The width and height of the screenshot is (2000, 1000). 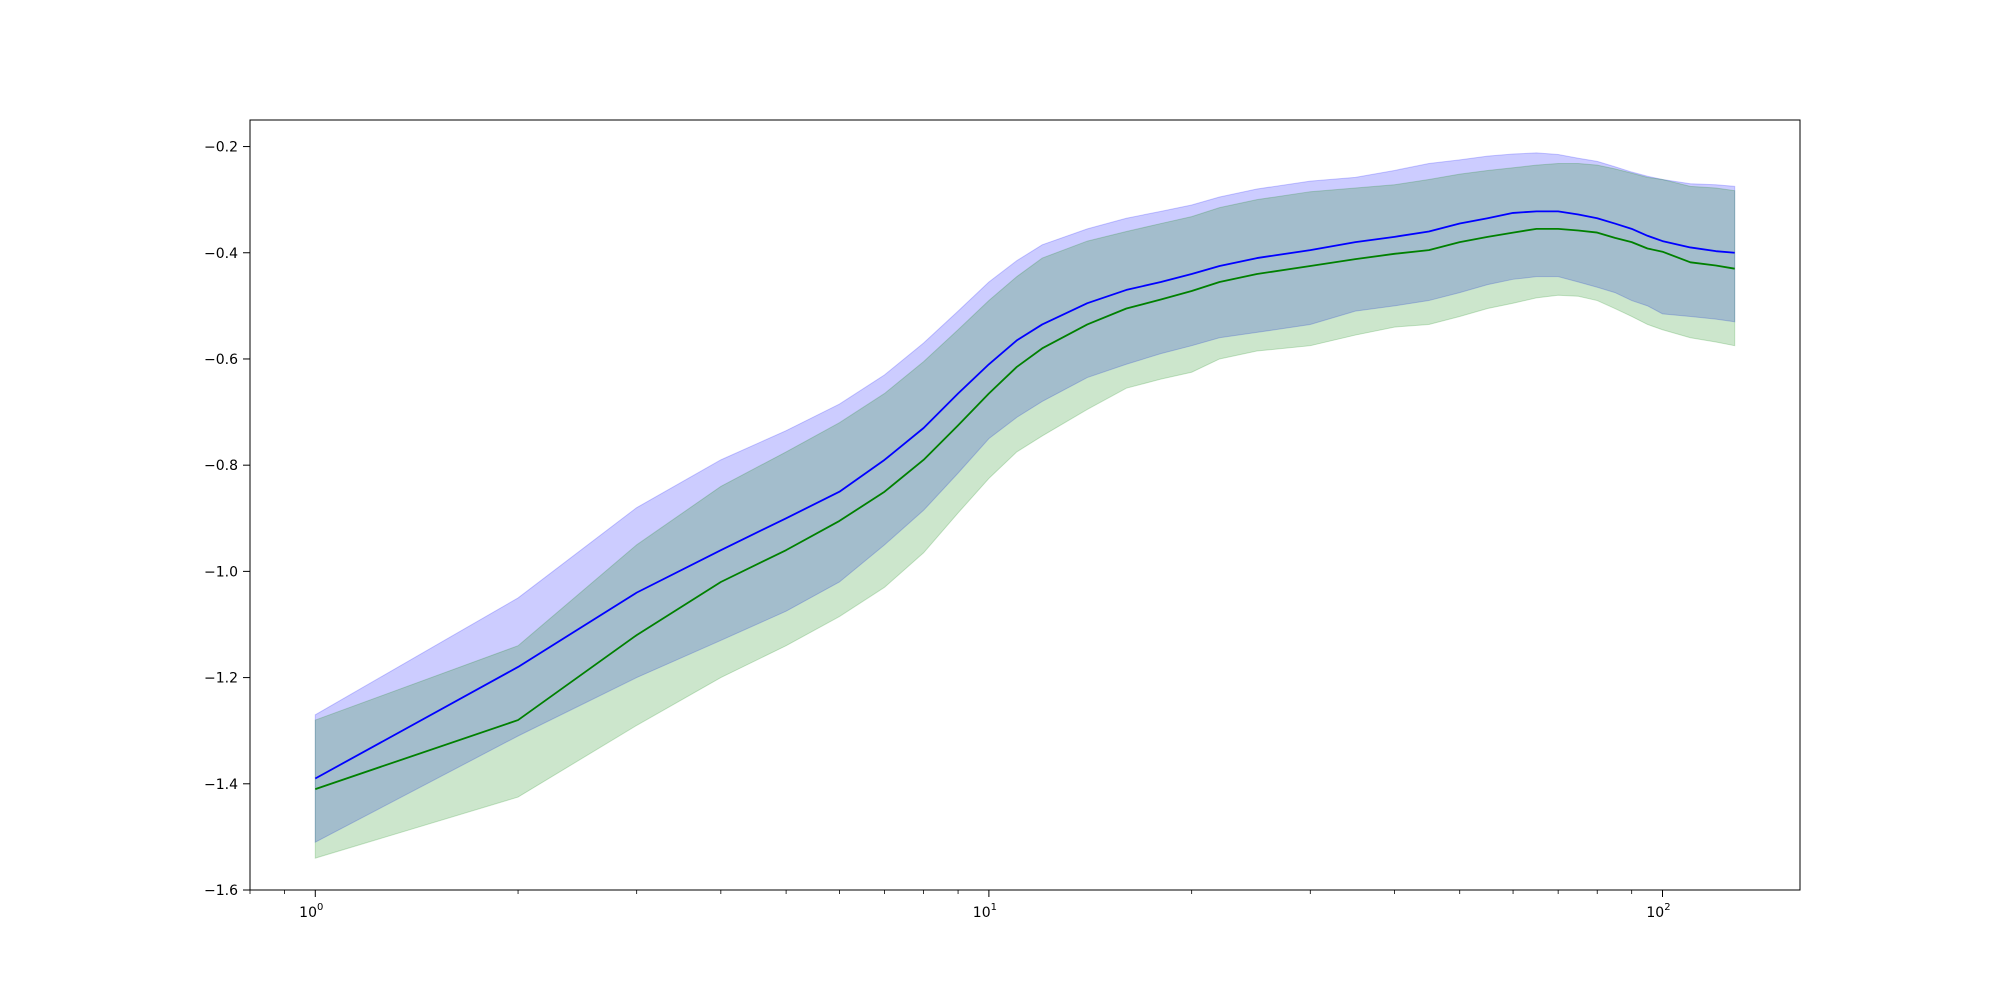 I want to click on x-tick-exponent: 1, so click(x=994, y=907).